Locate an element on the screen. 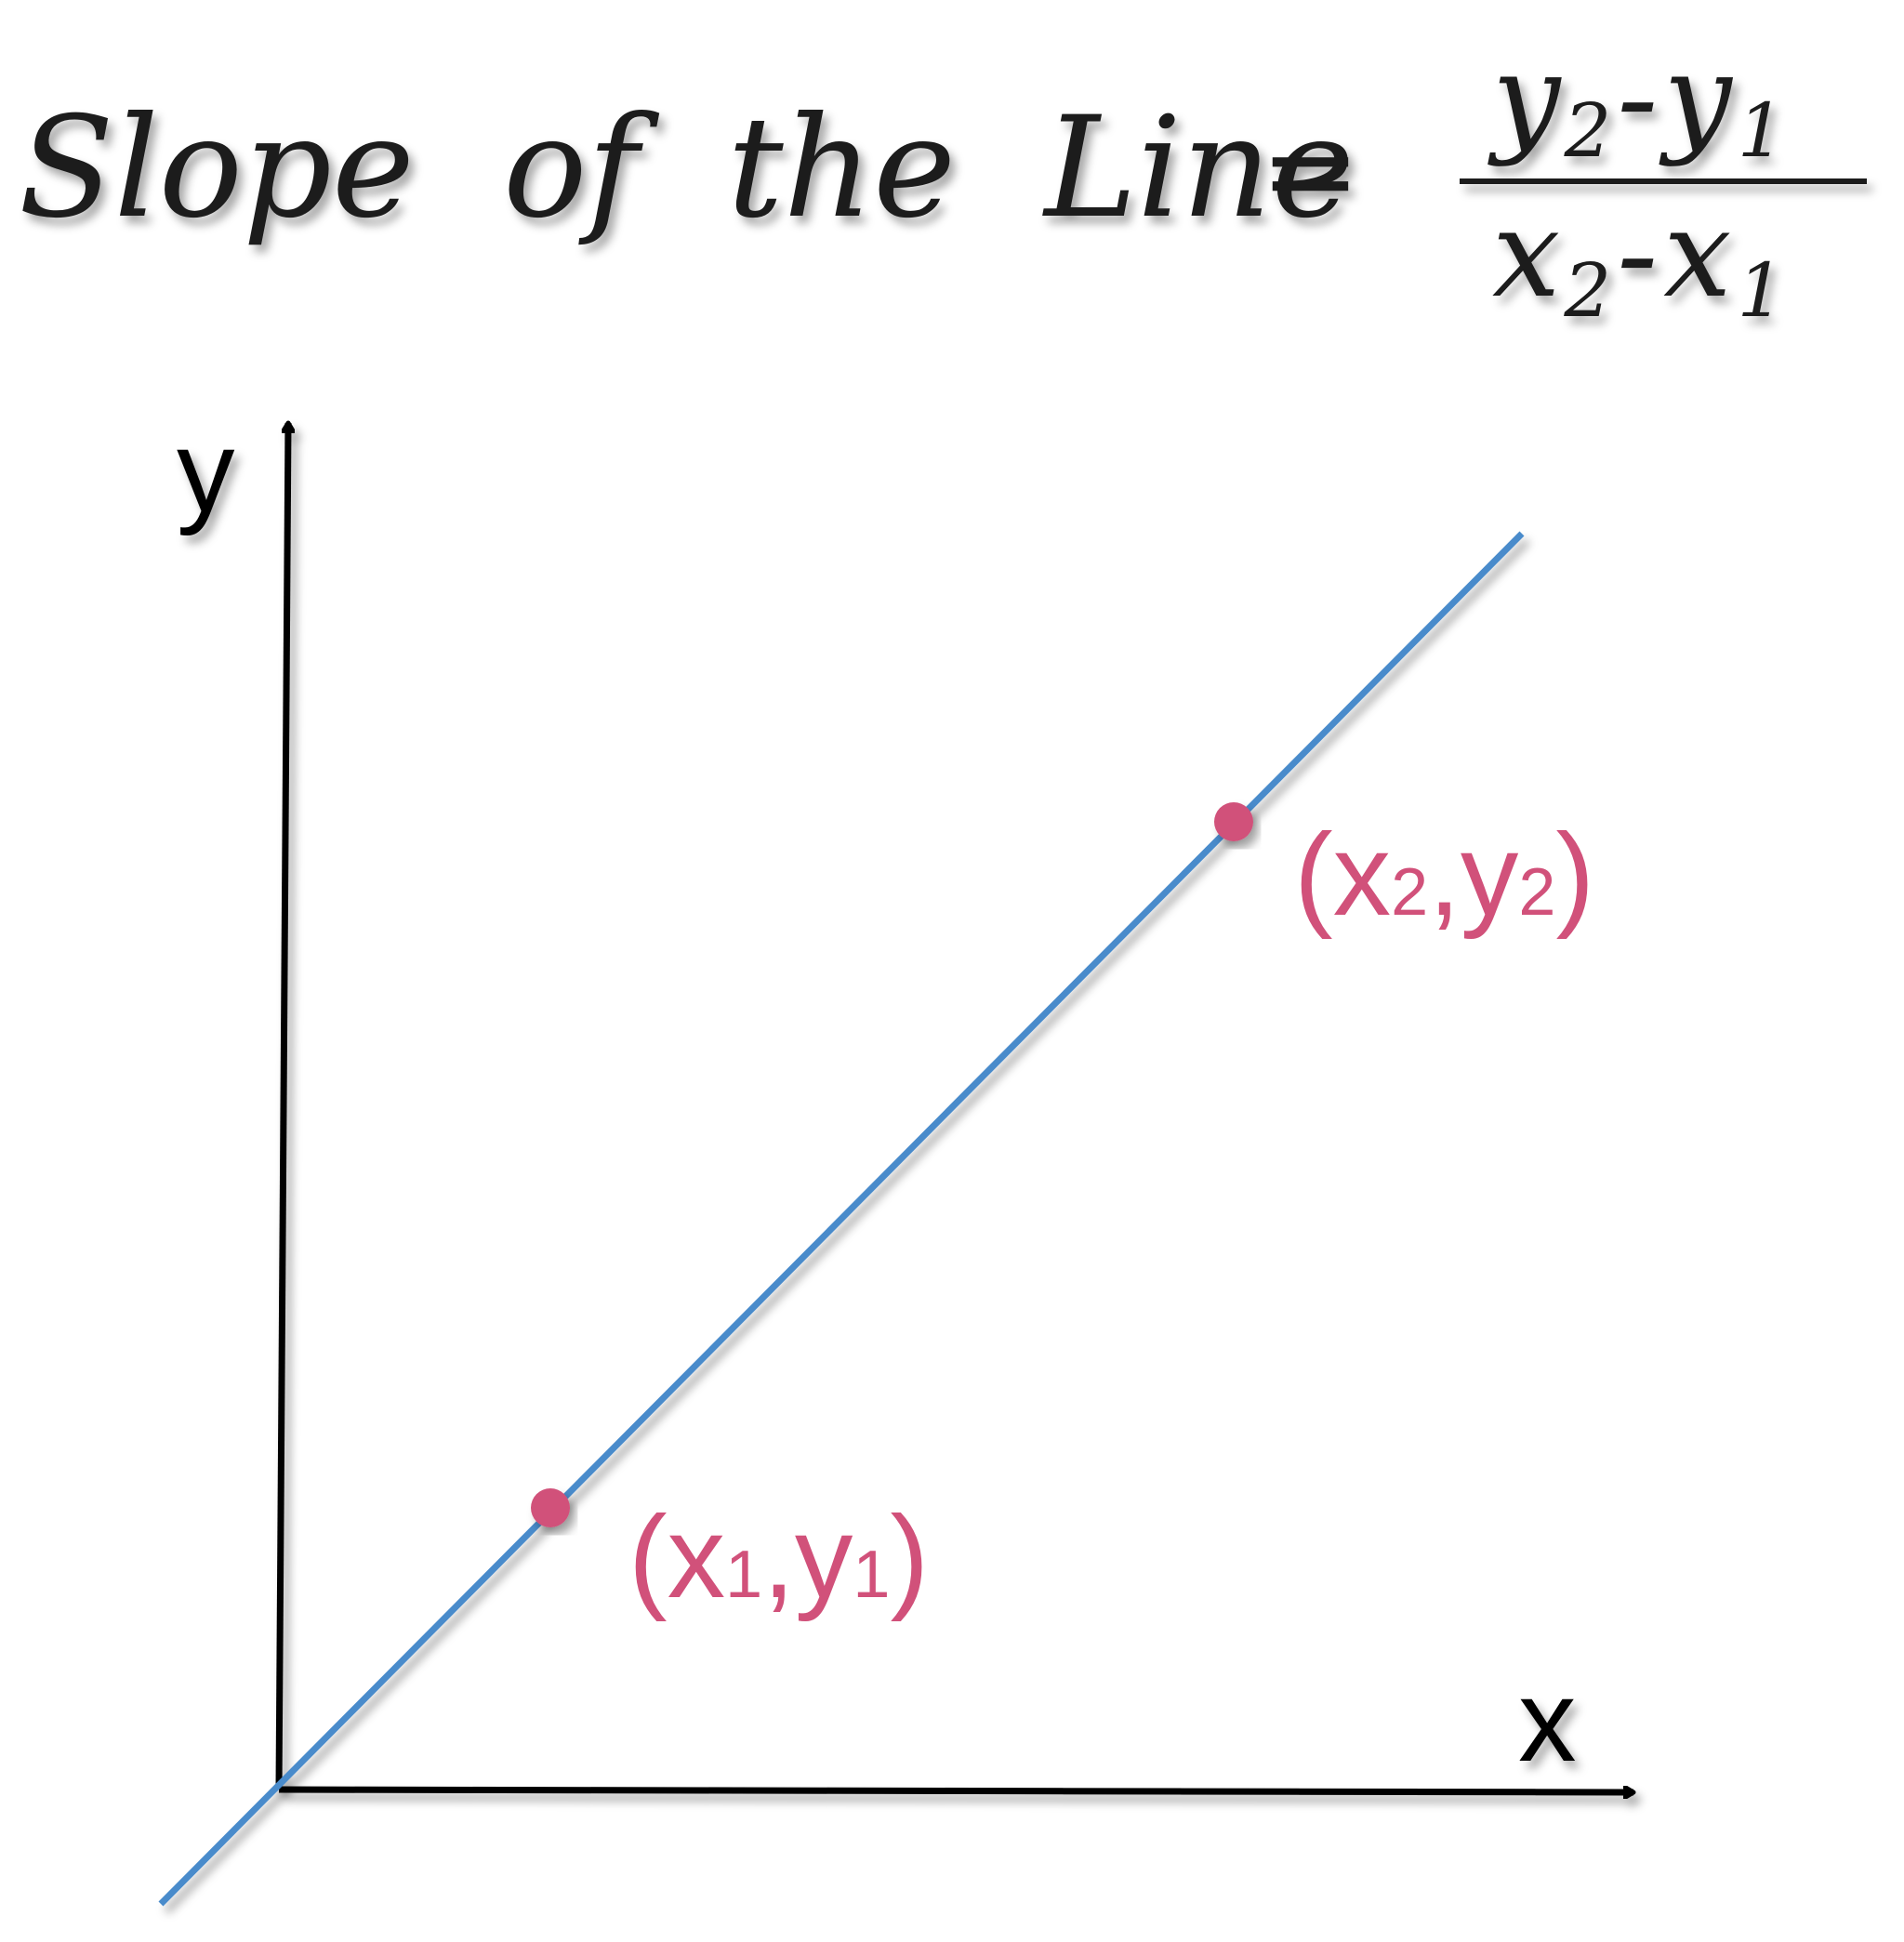 The image size is (1904, 1942). point-2-comma: , is located at coordinates (1444, 875).